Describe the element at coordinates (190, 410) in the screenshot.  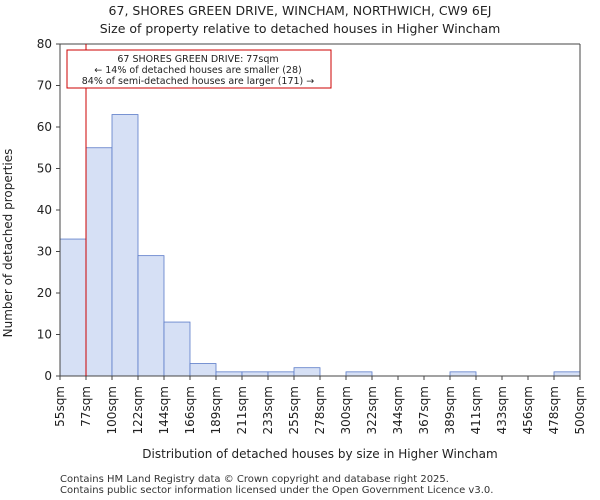
I see `x-tick-label-166sqm: 166sqm` at that location.